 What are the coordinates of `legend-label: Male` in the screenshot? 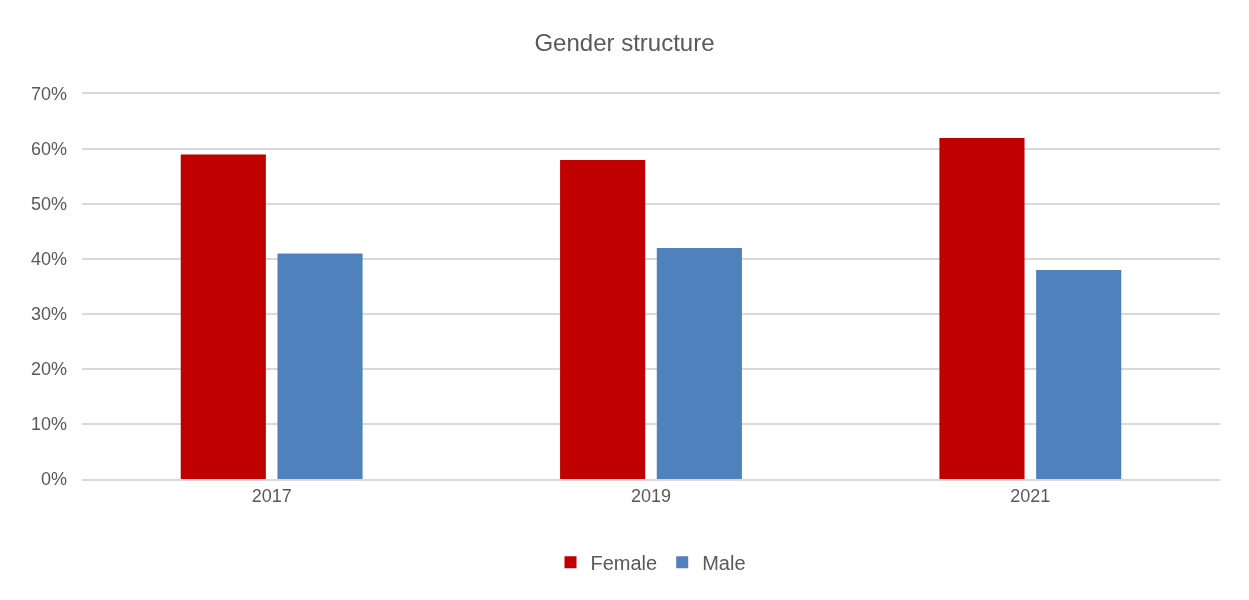 It's located at (724, 562).